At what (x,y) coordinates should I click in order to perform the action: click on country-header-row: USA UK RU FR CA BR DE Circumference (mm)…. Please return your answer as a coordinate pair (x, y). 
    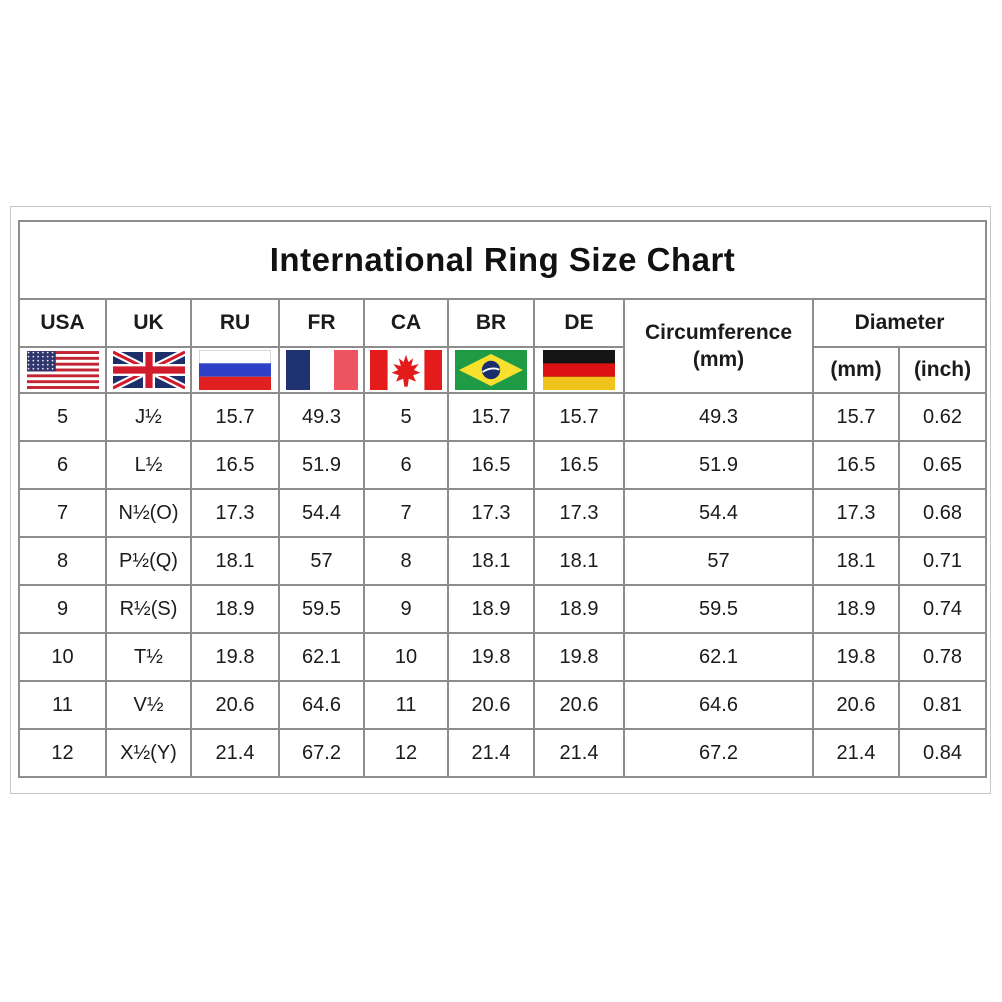
    Looking at the image, I should click on (503, 346).